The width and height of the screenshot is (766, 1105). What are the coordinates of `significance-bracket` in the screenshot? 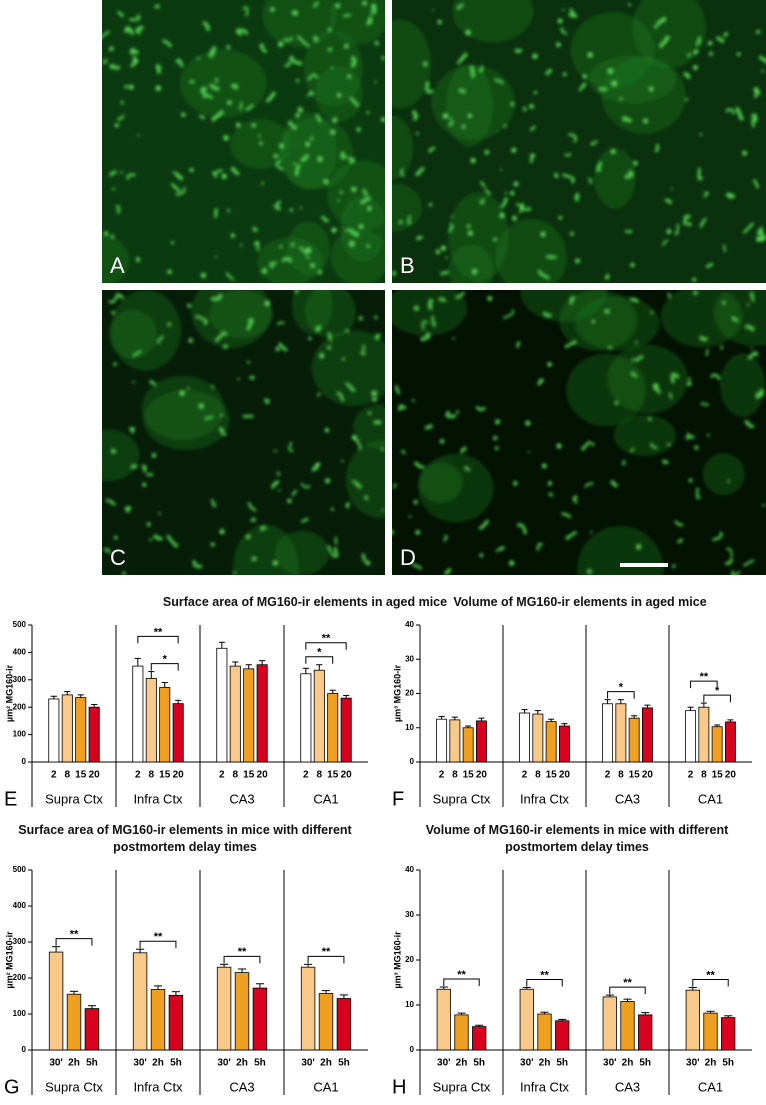 It's located at (461, 982).